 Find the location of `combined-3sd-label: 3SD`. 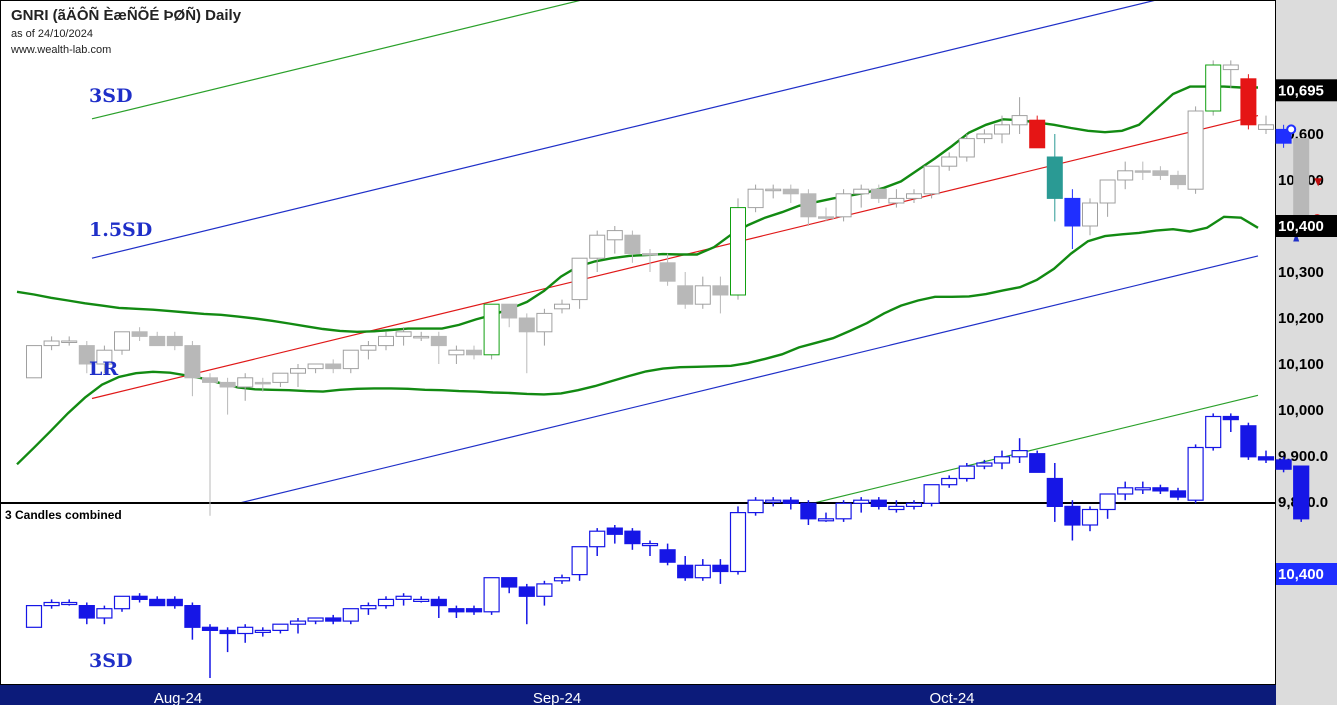

combined-3sd-label: 3SD is located at coordinates (110, 661).